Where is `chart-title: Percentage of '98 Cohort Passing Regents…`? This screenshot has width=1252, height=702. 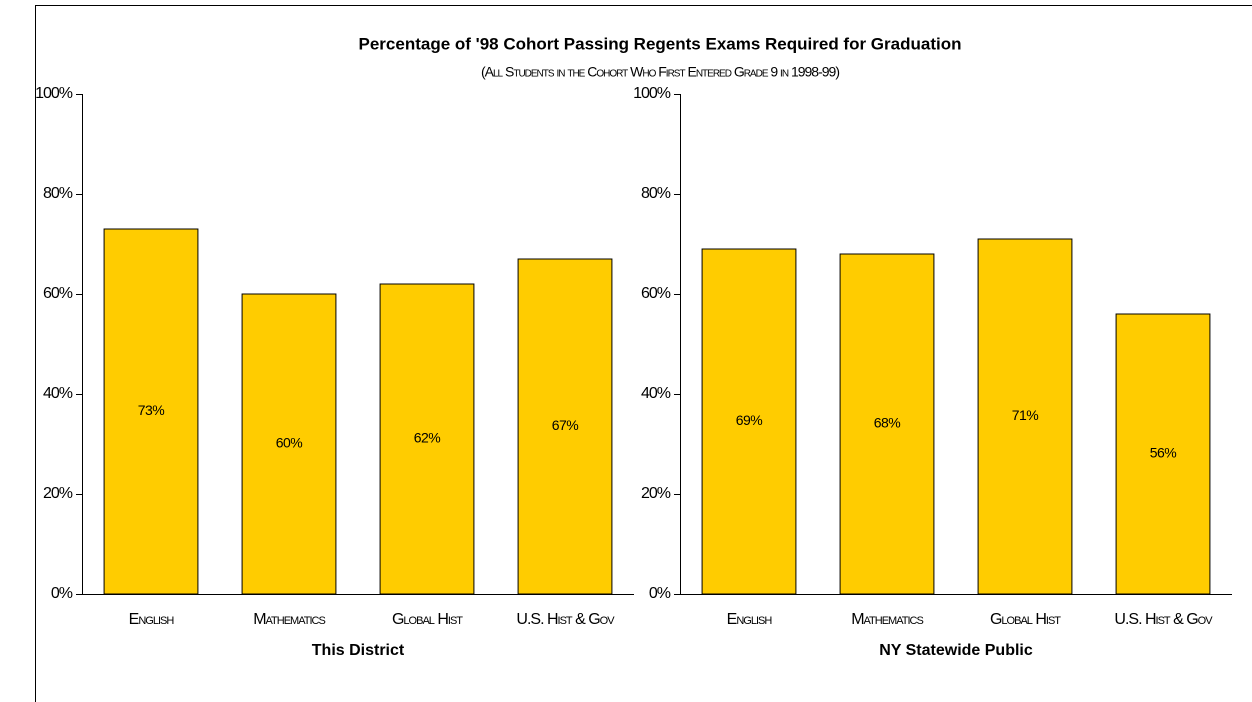
chart-title: Percentage of '98 Cohort Passing Regents… is located at coordinates (660, 43).